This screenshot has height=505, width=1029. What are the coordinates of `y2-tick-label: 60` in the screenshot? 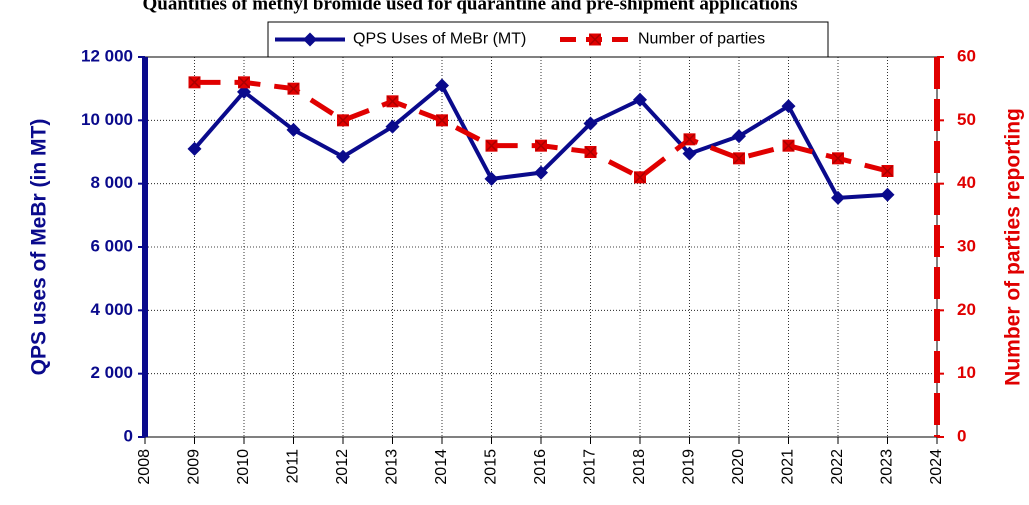 It's located at (966, 55).